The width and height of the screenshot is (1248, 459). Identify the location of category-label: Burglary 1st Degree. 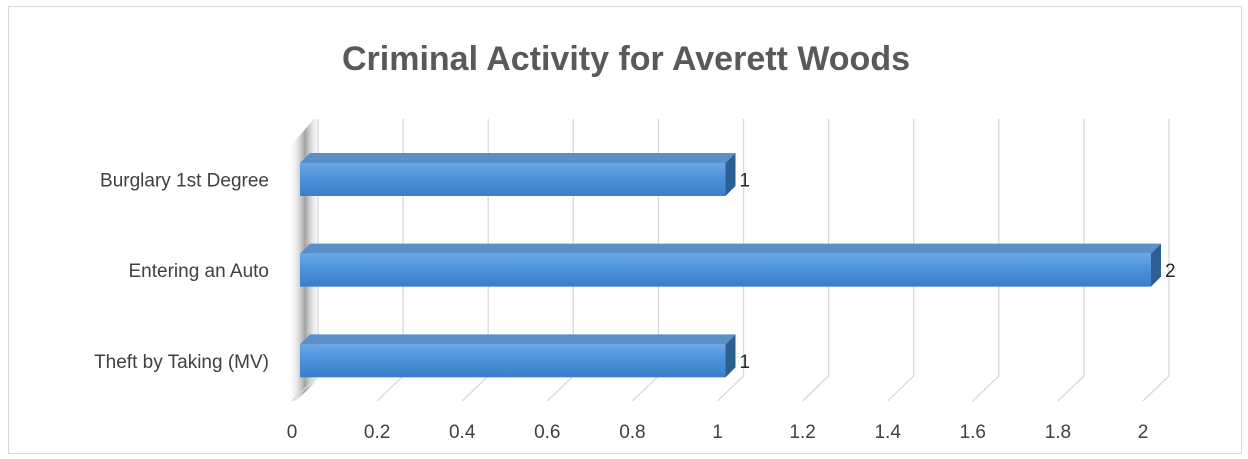
(184, 181).